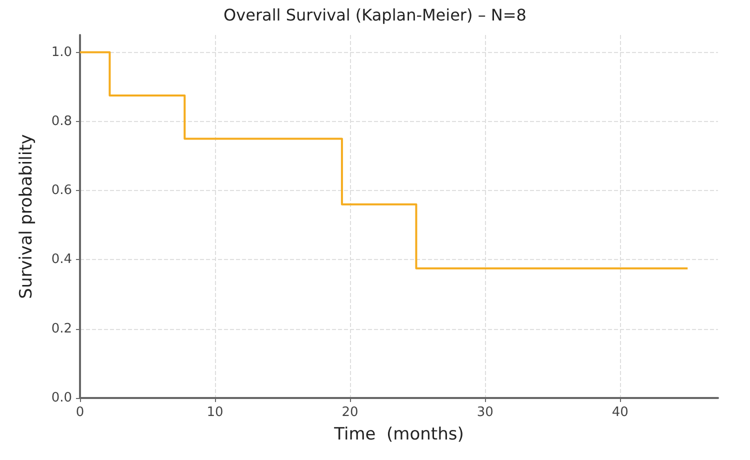 The image size is (750, 460). Describe the element at coordinates (61, 260) in the screenshot. I see `y-tick-label: 0.4` at that location.